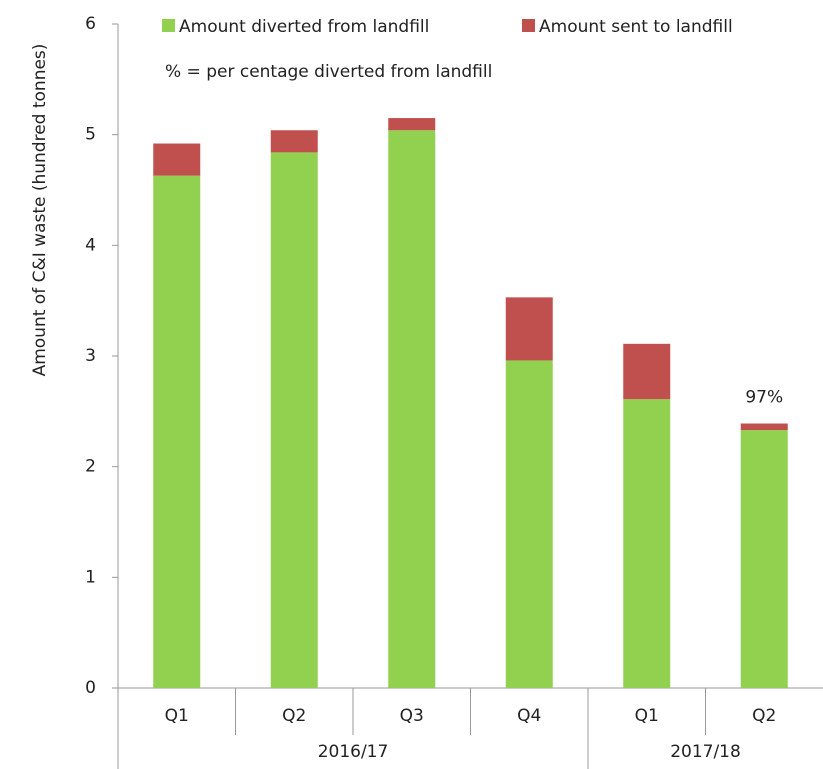 This screenshot has height=769, width=823. Describe the element at coordinates (412, 716) in the screenshot. I see `x-tick-label: Q3` at that location.